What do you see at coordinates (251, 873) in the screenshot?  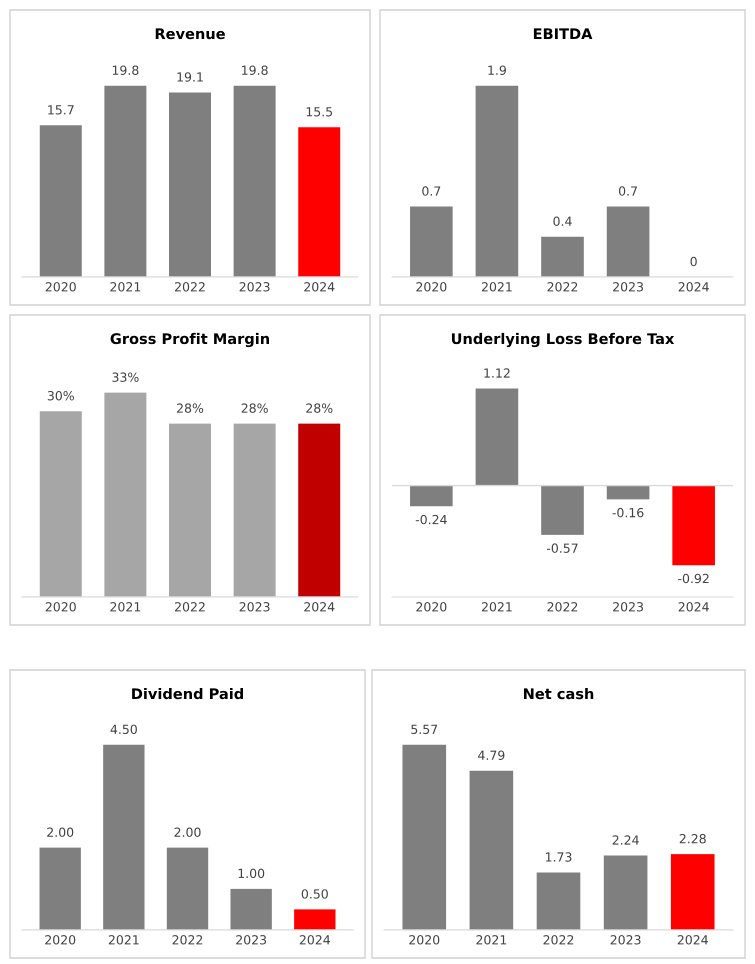 I see `data-label: 1.00` at bounding box center [251, 873].